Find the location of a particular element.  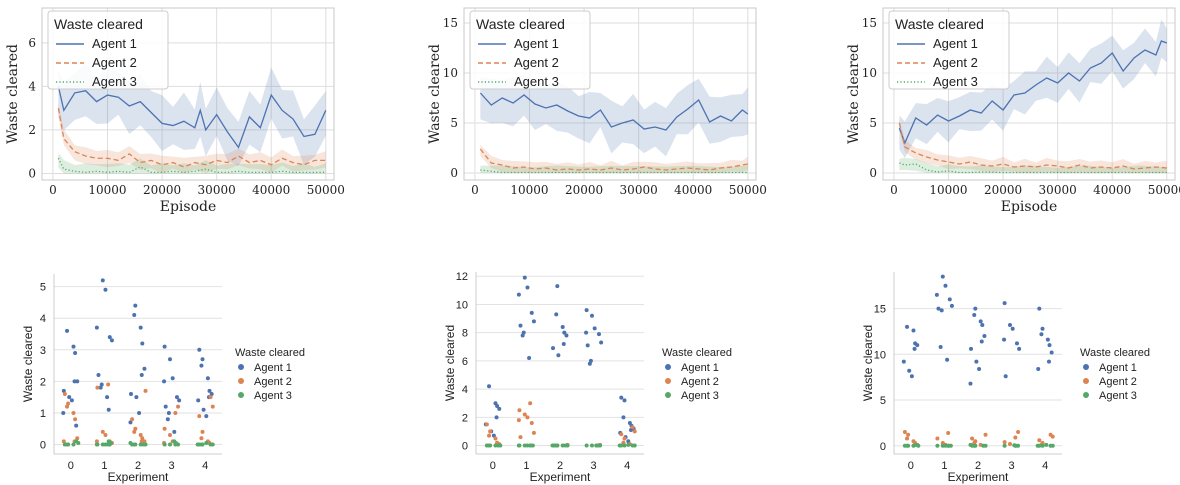

x-tick-label: 0 is located at coordinates (911, 466).